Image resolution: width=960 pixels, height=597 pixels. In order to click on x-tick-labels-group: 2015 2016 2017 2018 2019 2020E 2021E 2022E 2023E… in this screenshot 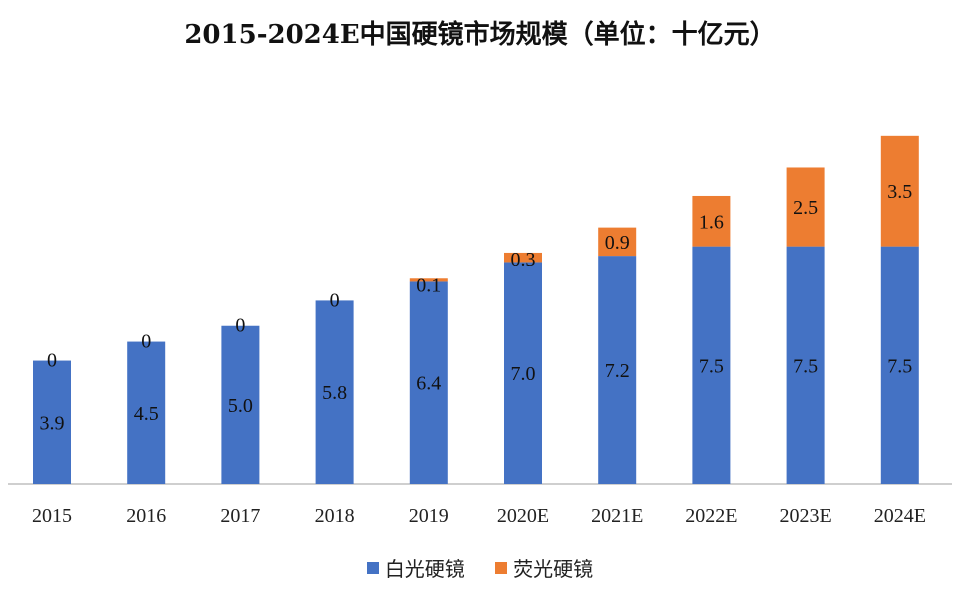, I will do `click(479, 516)`.